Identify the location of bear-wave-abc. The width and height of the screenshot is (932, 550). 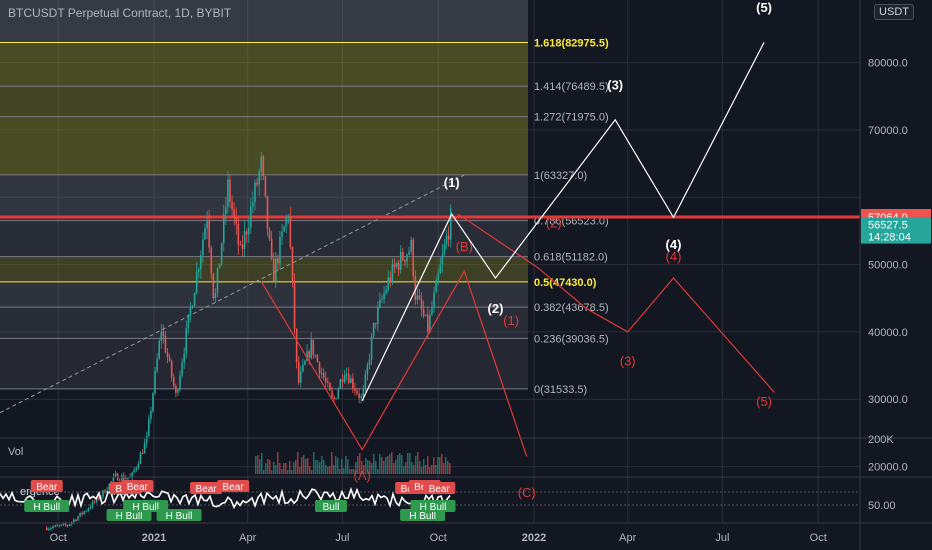
(394, 363).